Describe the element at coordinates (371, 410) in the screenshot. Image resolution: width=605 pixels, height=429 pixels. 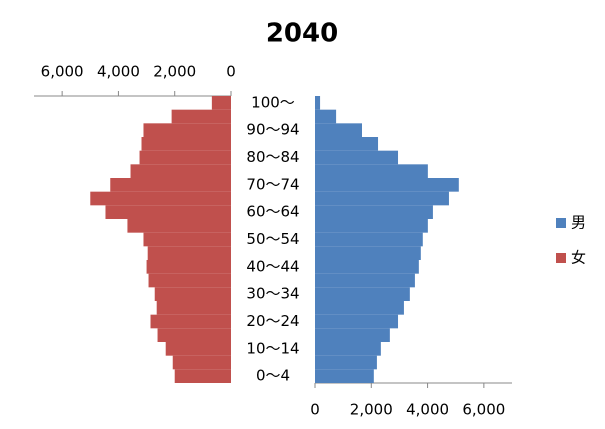
I see `x-tick-label: 2,000` at that location.